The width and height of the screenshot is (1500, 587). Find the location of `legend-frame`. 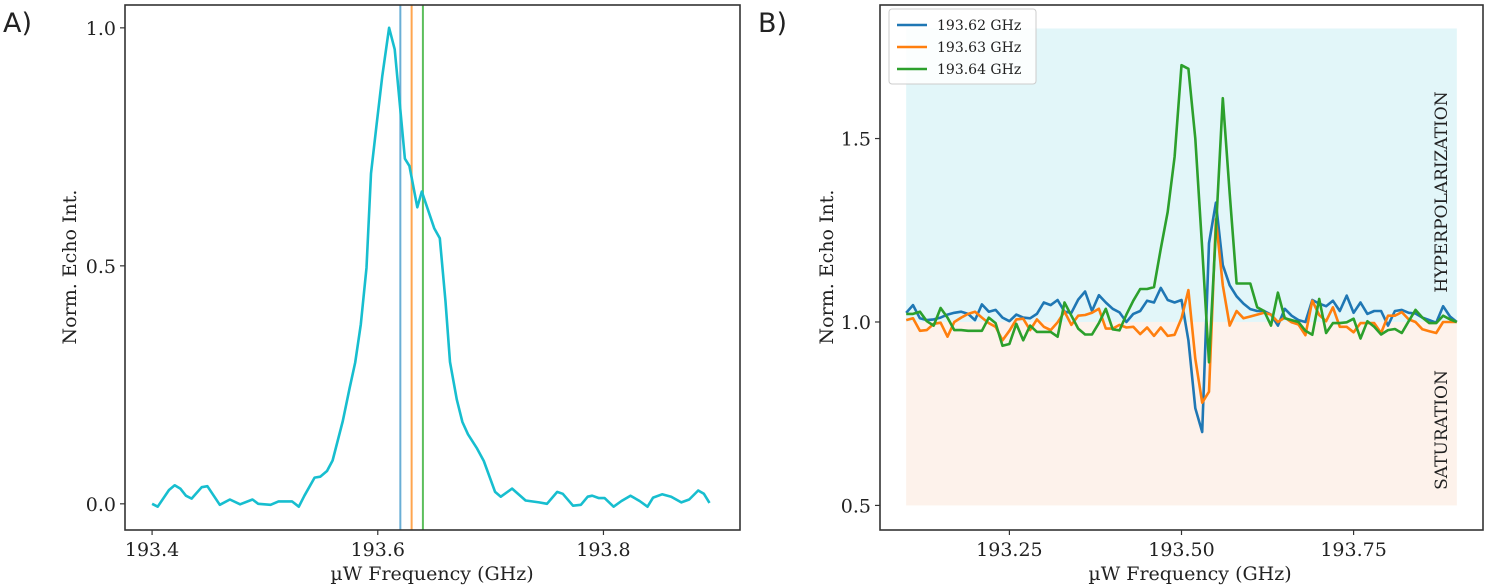

legend-frame is located at coordinates (962, 46).